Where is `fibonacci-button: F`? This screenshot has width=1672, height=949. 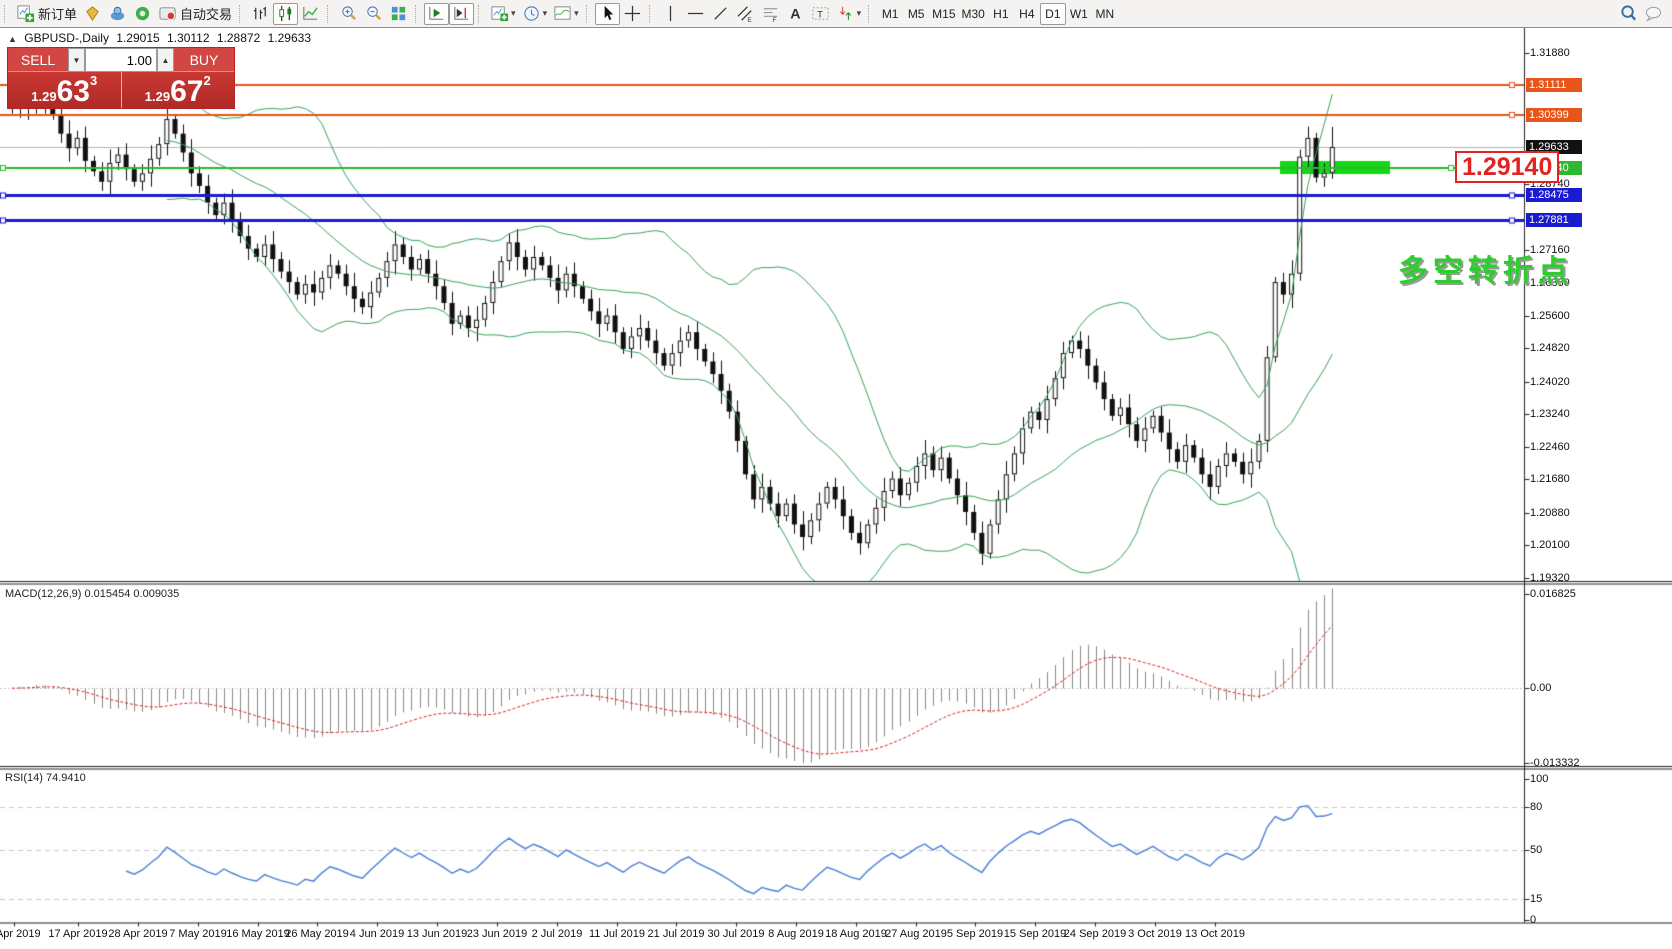 fibonacci-button: F is located at coordinates (770, 14).